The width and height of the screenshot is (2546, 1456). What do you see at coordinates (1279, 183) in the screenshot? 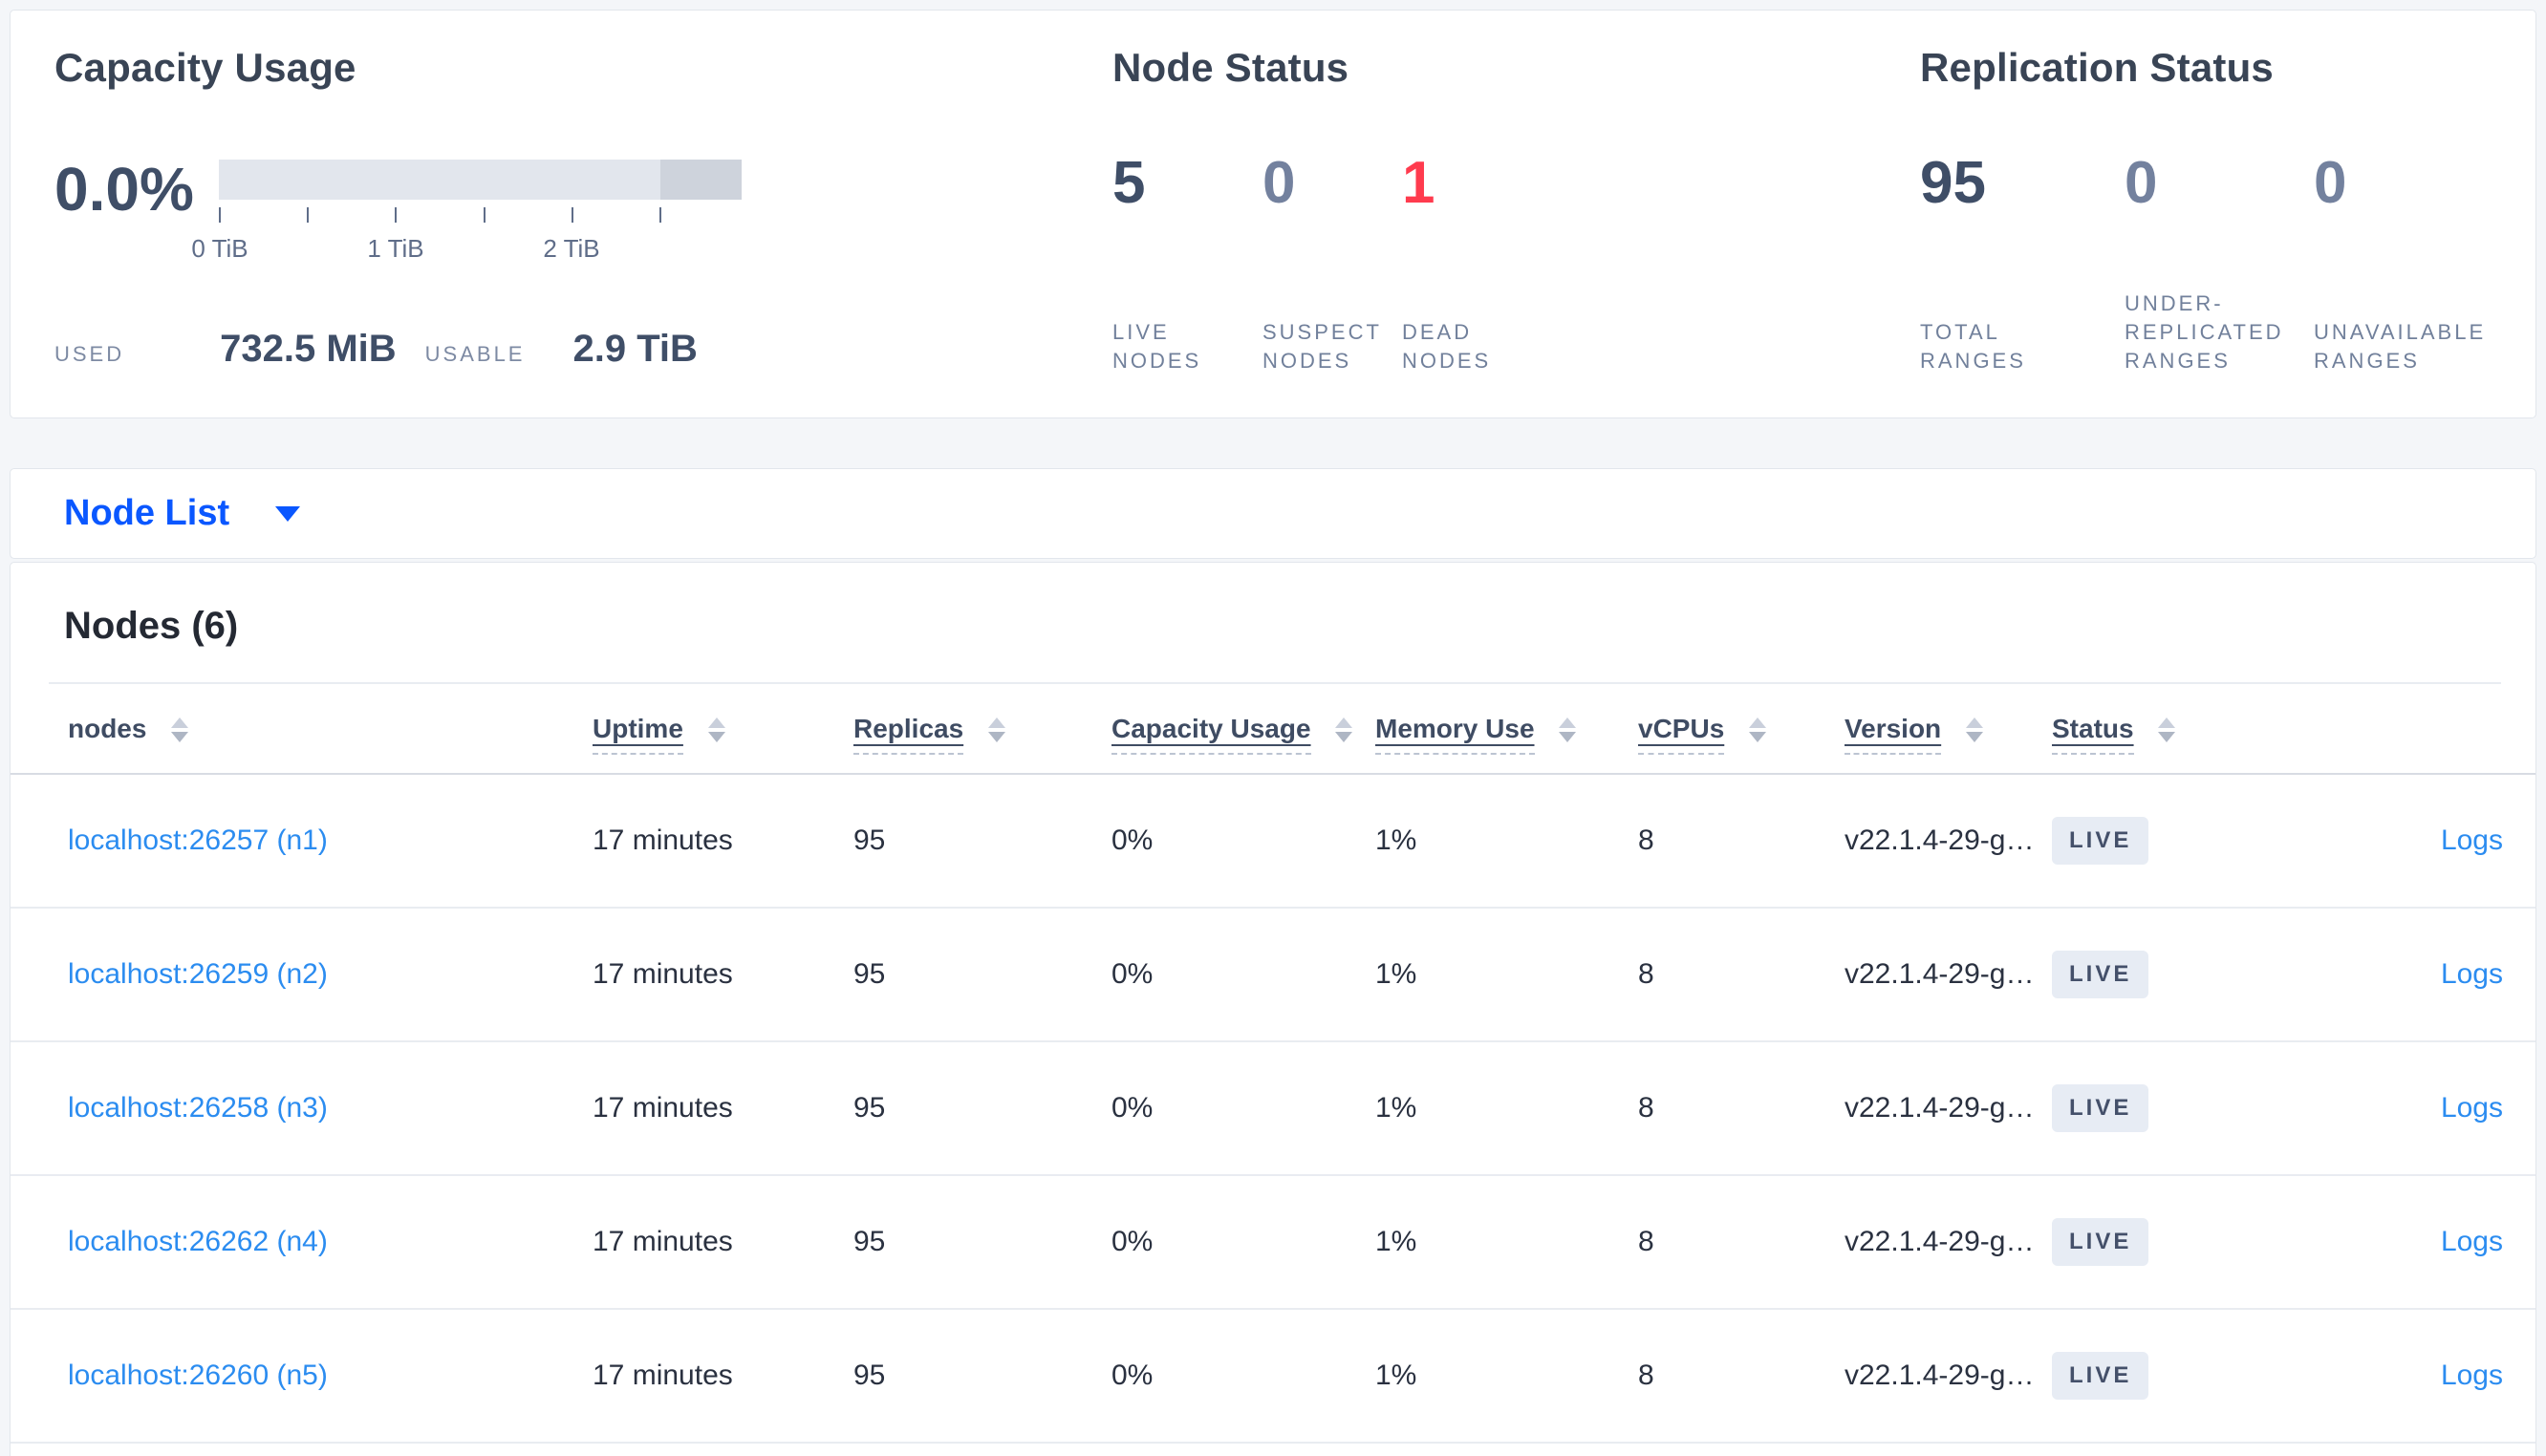
I see `suspect-nodes-value: 0` at bounding box center [1279, 183].